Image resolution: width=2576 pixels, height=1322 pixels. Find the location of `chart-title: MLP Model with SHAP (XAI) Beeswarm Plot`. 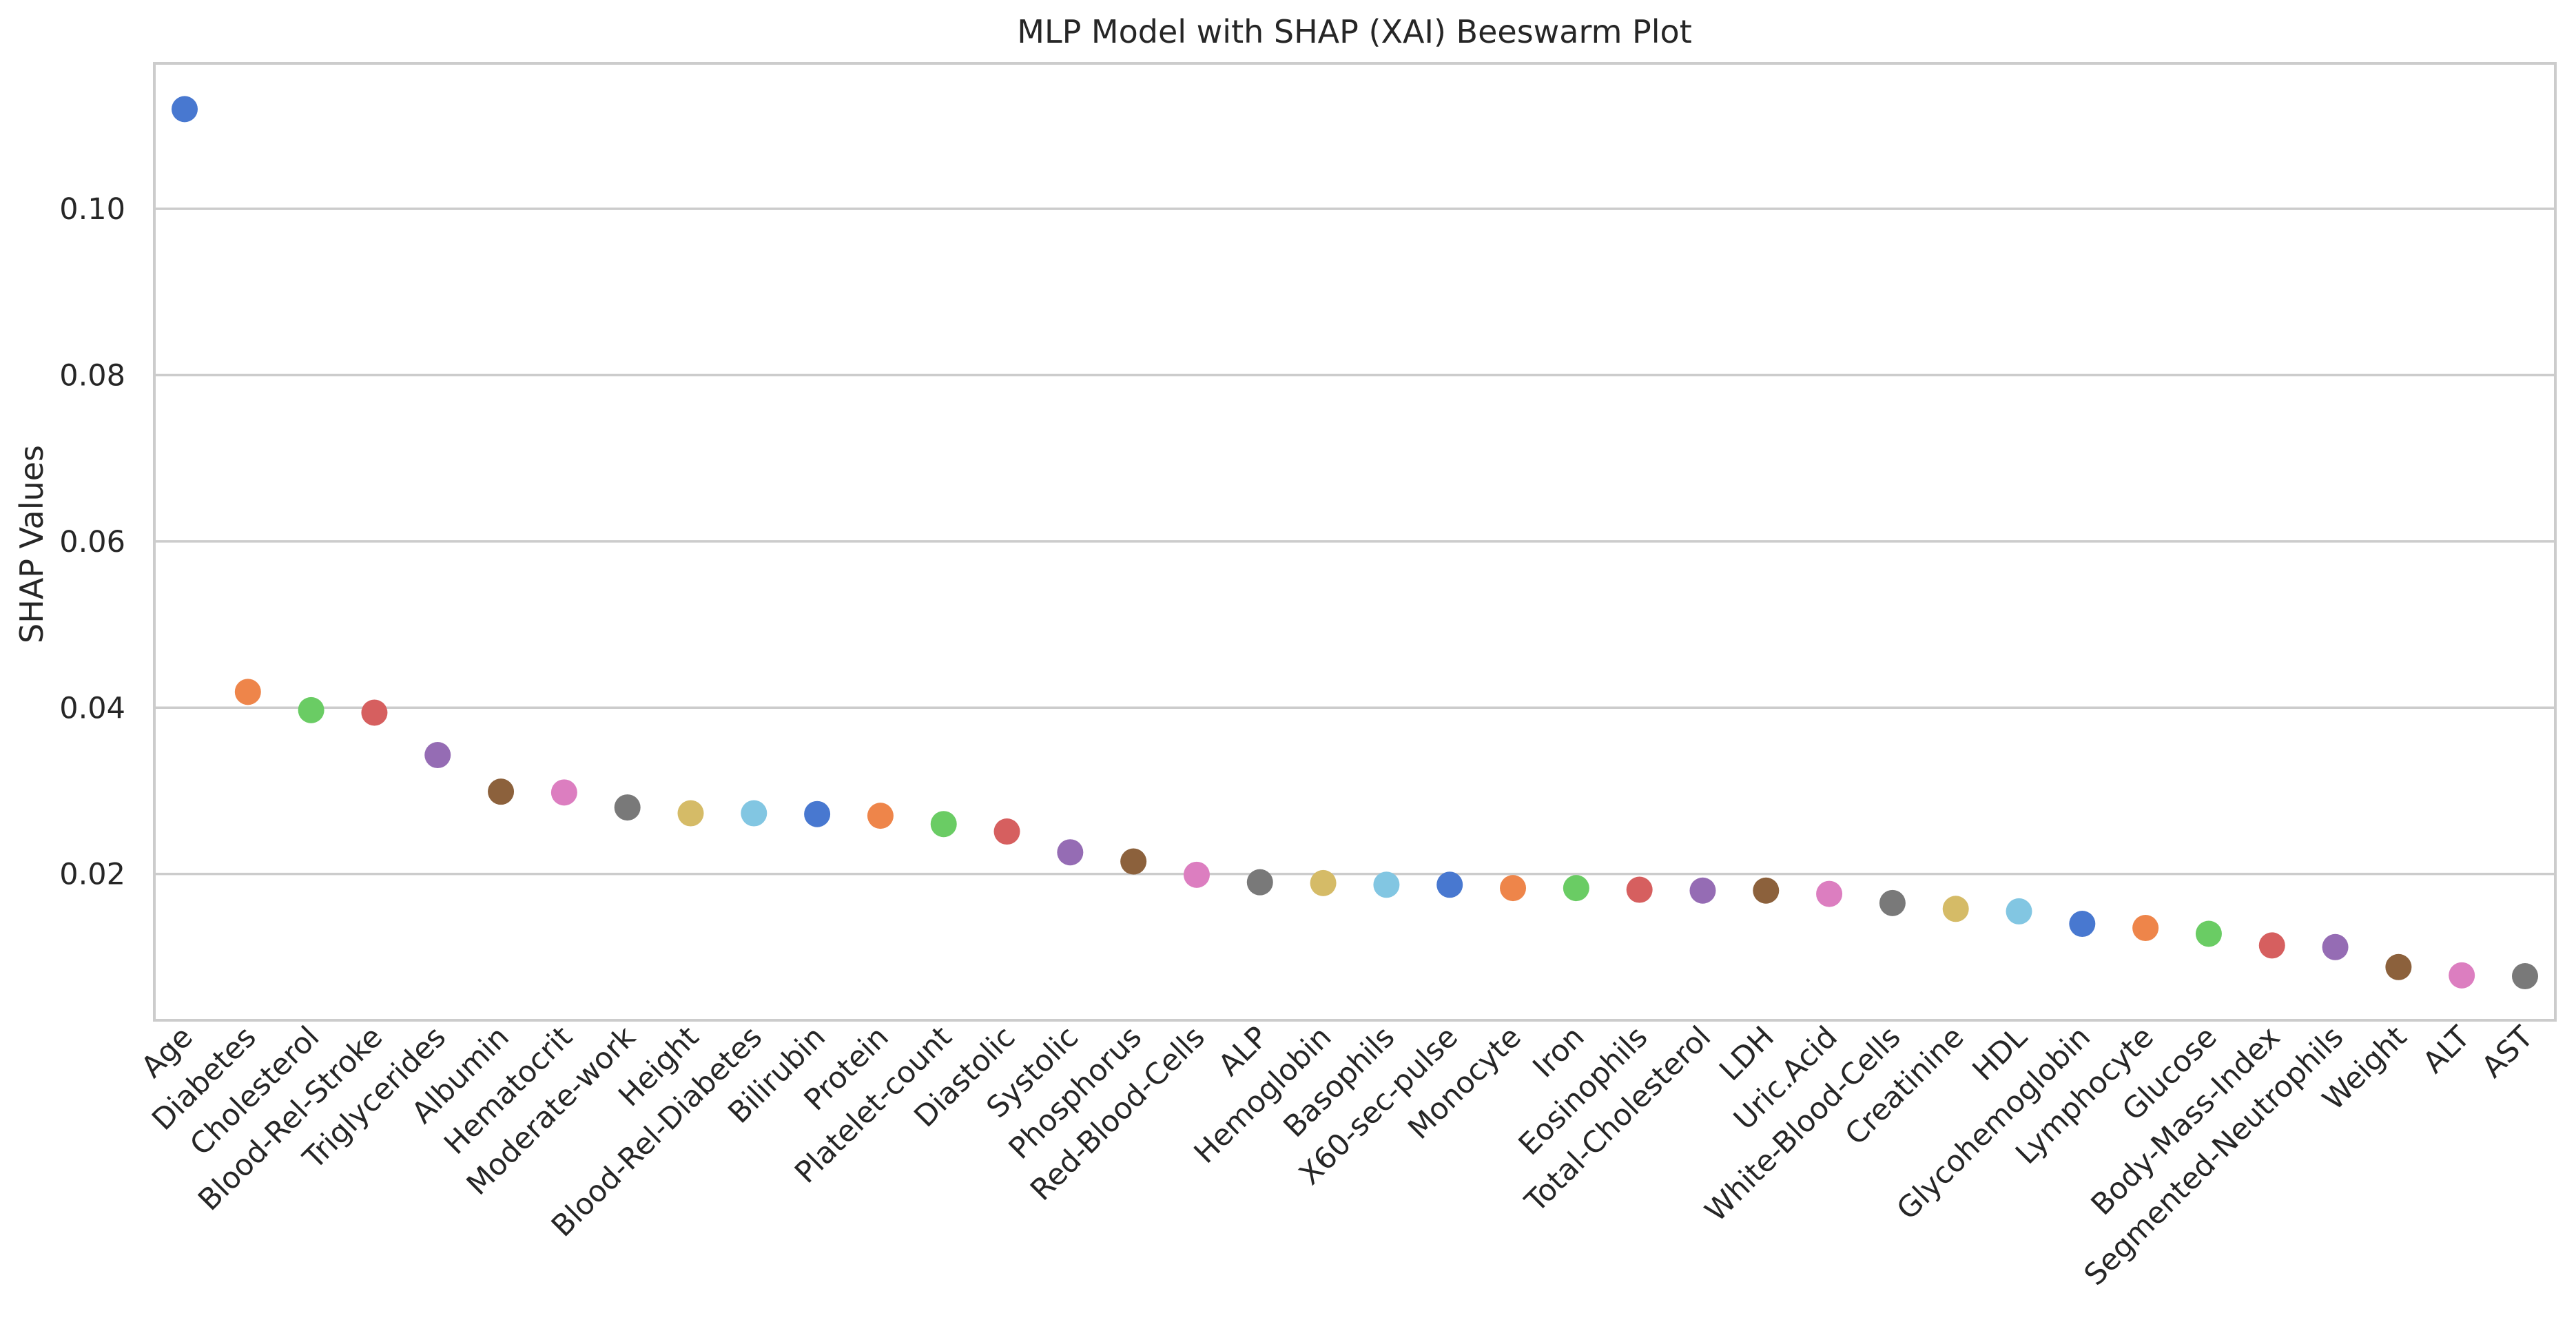

chart-title: MLP Model with SHAP (XAI) Beeswarm Plot is located at coordinates (1354, 31).